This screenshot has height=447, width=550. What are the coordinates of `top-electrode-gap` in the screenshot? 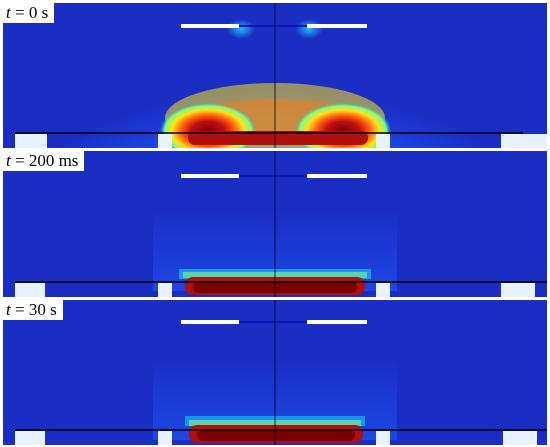 It's located at (273, 26).